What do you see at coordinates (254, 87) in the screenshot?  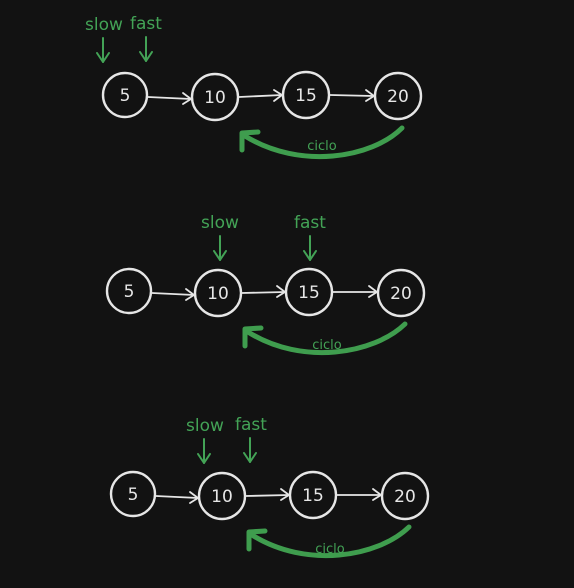 I see `panel-1: slow fast 5 10 15 20` at bounding box center [254, 87].